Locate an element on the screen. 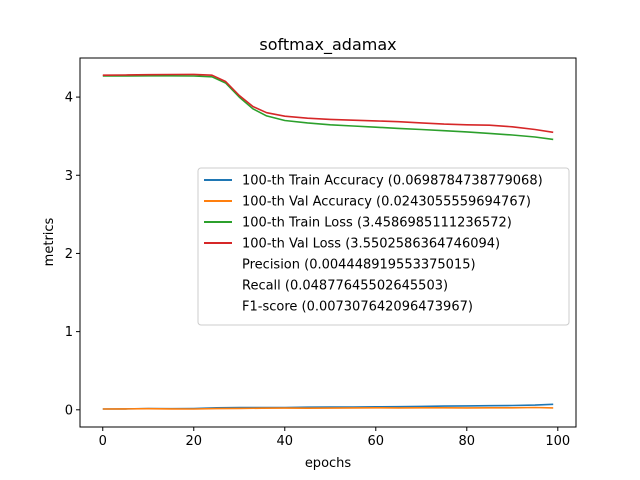 This screenshot has width=640, height=480. legend-entry: F1-score (0.007307642096473967) is located at coordinates (357, 307).